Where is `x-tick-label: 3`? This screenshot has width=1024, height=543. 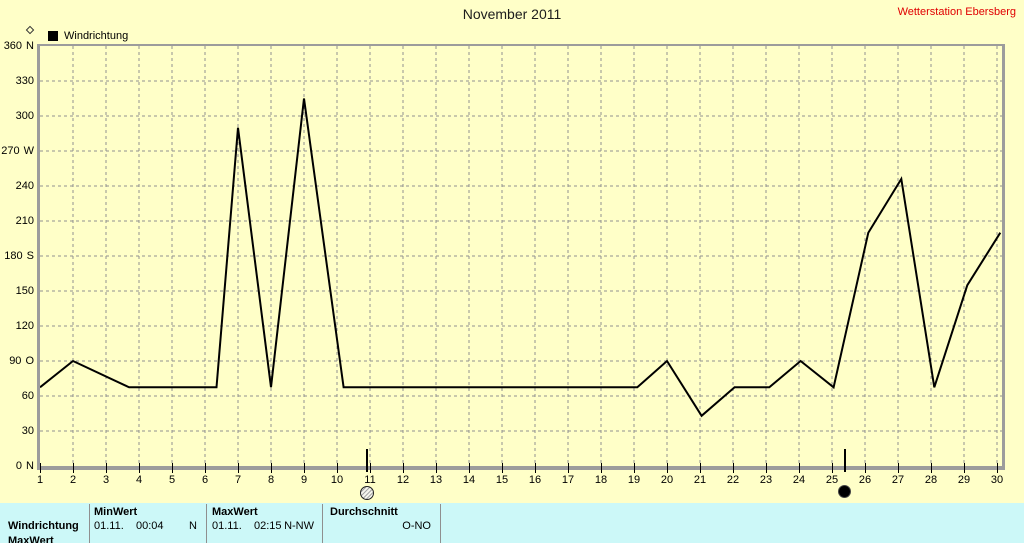
x-tick-label: 3 is located at coordinates (106, 480).